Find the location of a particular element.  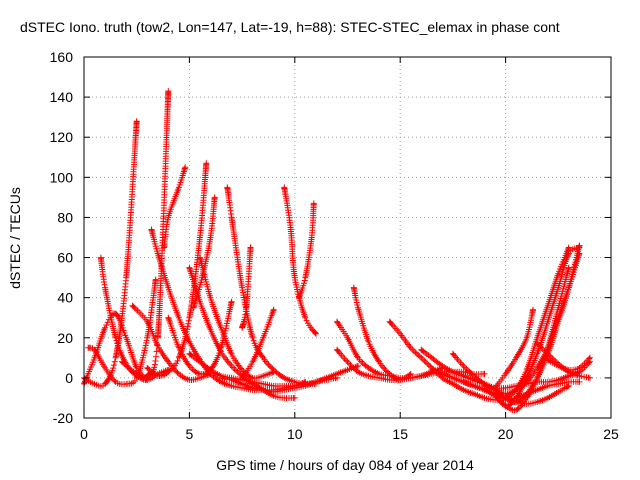

y-tick-label: 120 is located at coordinates (62, 137).